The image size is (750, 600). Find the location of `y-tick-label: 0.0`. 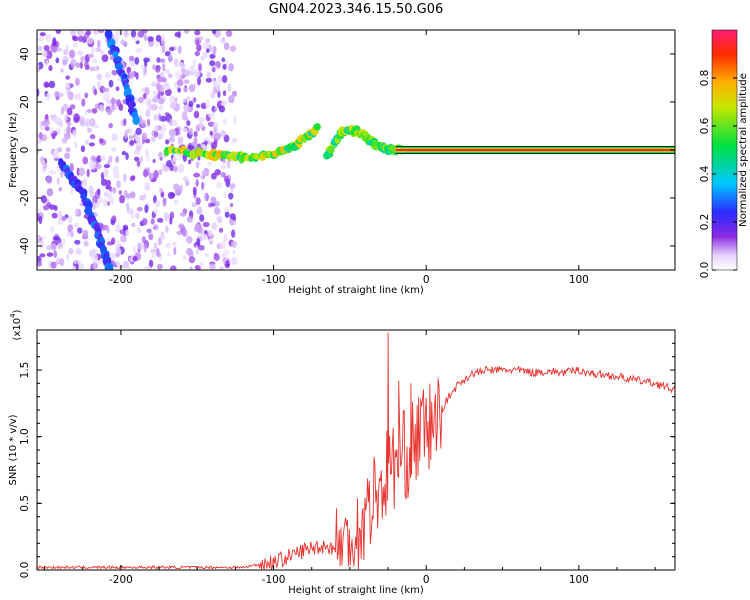

y-tick-label: 0.0 is located at coordinates (25, 570).